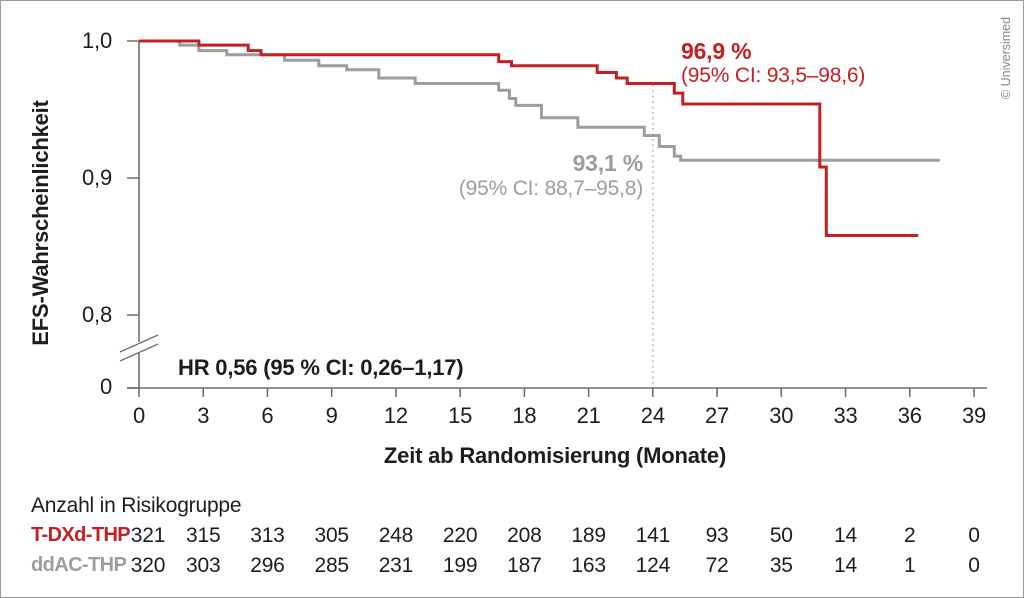 This screenshot has height=598, width=1024. Describe the element at coordinates (524, 535) in the screenshot. I see `risk-value: 208` at that location.